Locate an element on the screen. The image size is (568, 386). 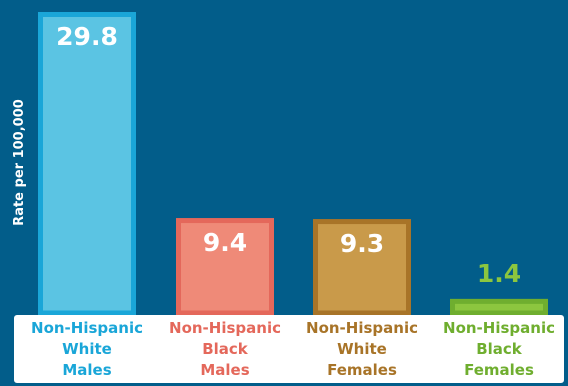
category-label-3: Non-Hispanic White Females is located at coordinates (362, 349).